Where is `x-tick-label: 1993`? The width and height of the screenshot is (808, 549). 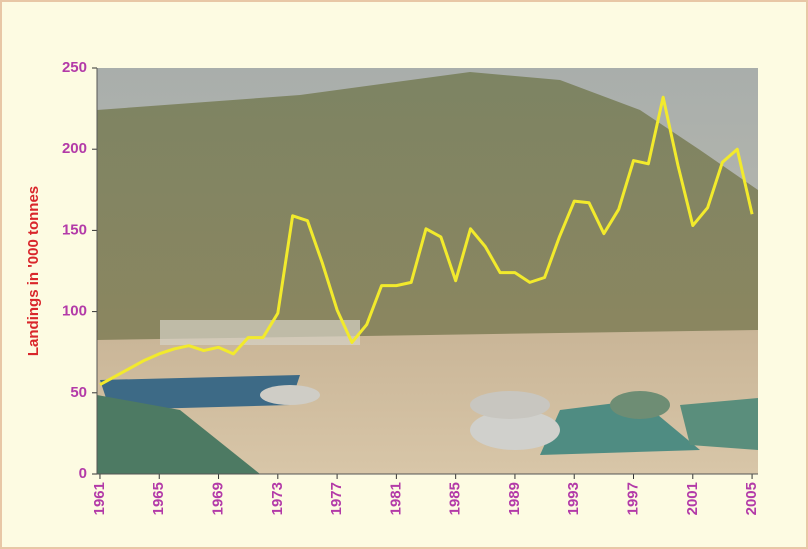
x-tick-label: 1993 is located at coordinates (573, 498).